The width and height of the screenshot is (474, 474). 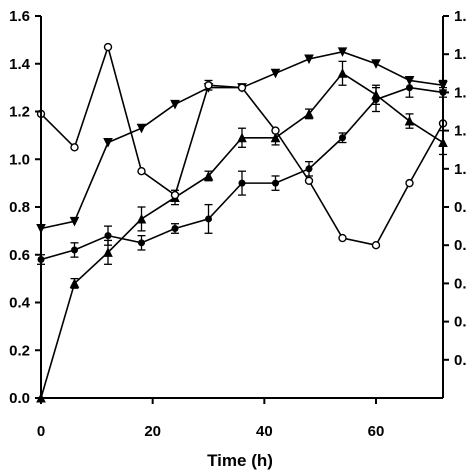 I want to click on left-y-tick-label: 0.0, so click(x=19, y=398).